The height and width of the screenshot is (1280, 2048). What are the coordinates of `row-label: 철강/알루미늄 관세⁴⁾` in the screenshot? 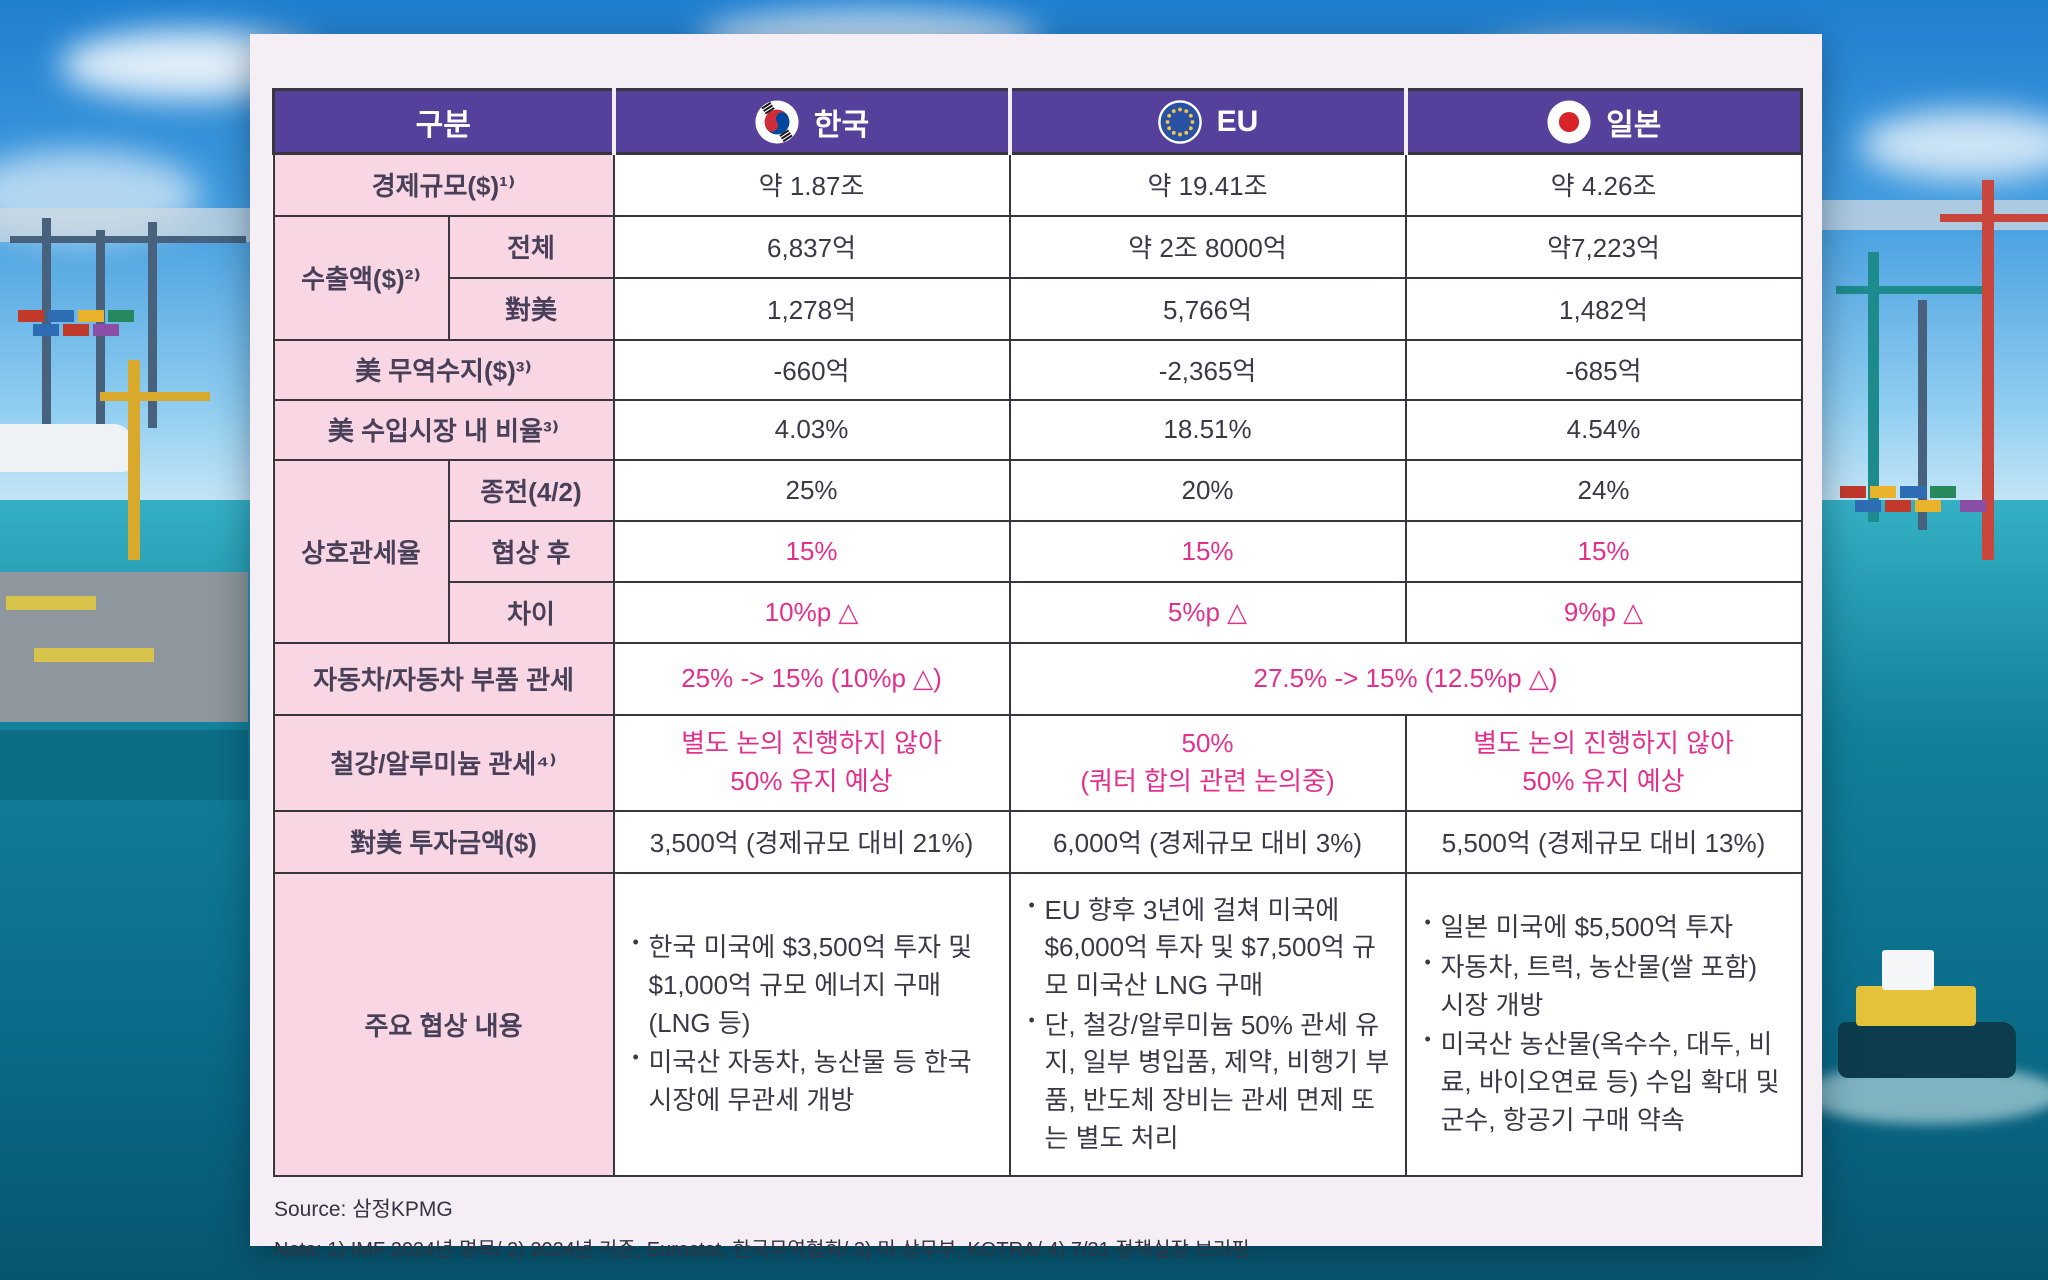 It's located at (443, 762).